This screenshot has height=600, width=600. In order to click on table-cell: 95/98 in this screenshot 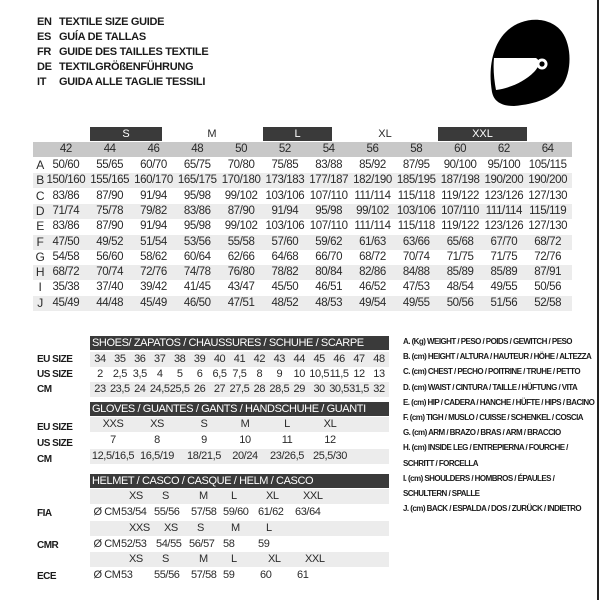, I will do `click(329, 210)`.